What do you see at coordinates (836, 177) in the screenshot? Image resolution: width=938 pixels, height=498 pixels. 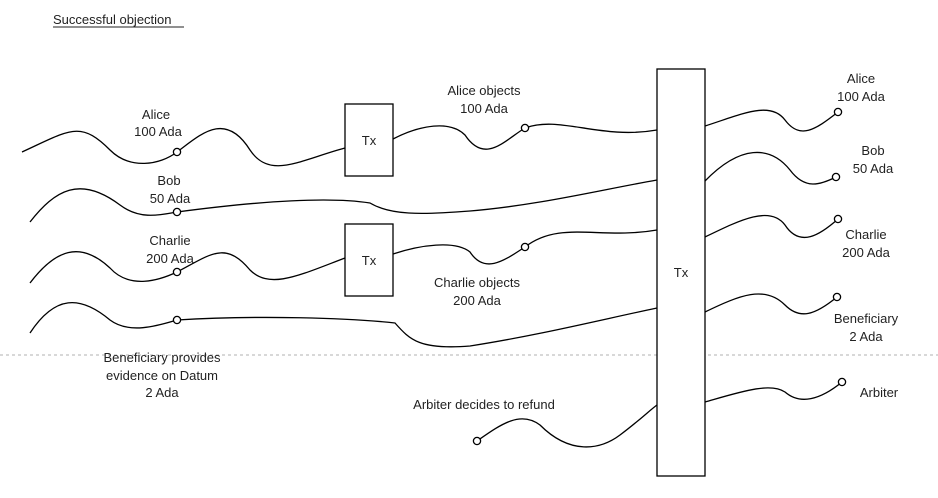 I see `bob-output-port` at bounding box center [836, 177].